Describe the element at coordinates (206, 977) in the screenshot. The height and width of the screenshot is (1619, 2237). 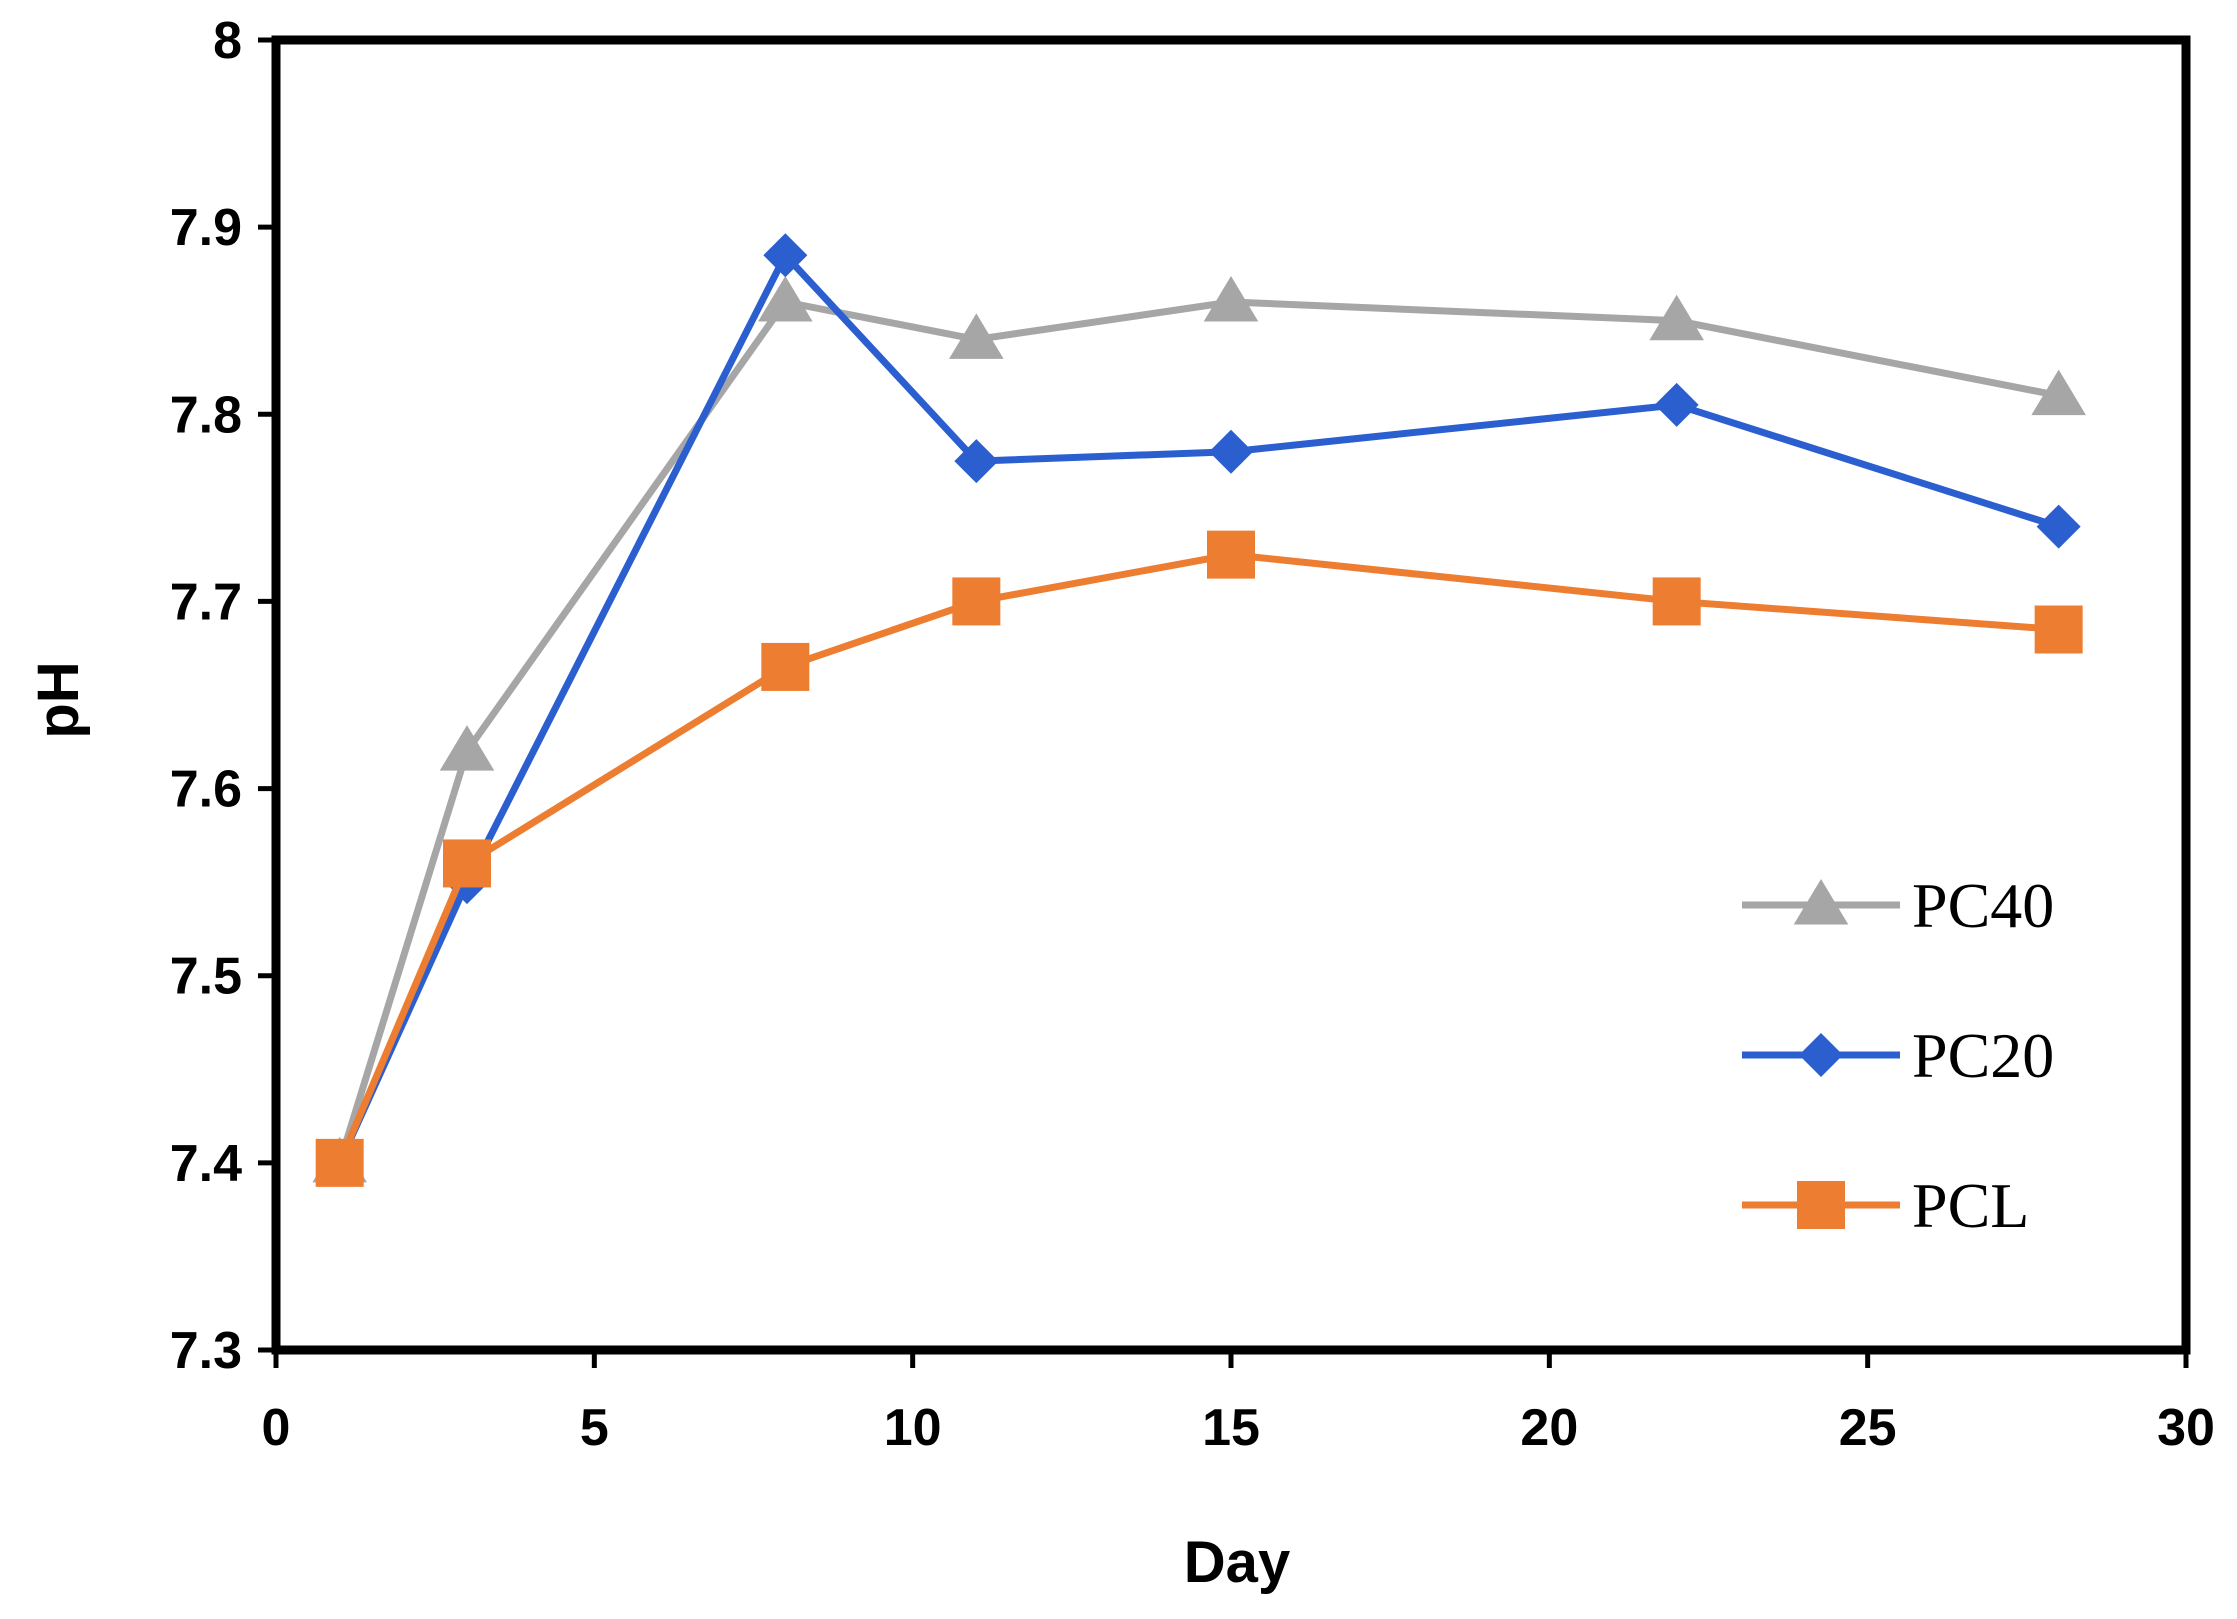
I see `y-tick-label: 7.5` at that location.